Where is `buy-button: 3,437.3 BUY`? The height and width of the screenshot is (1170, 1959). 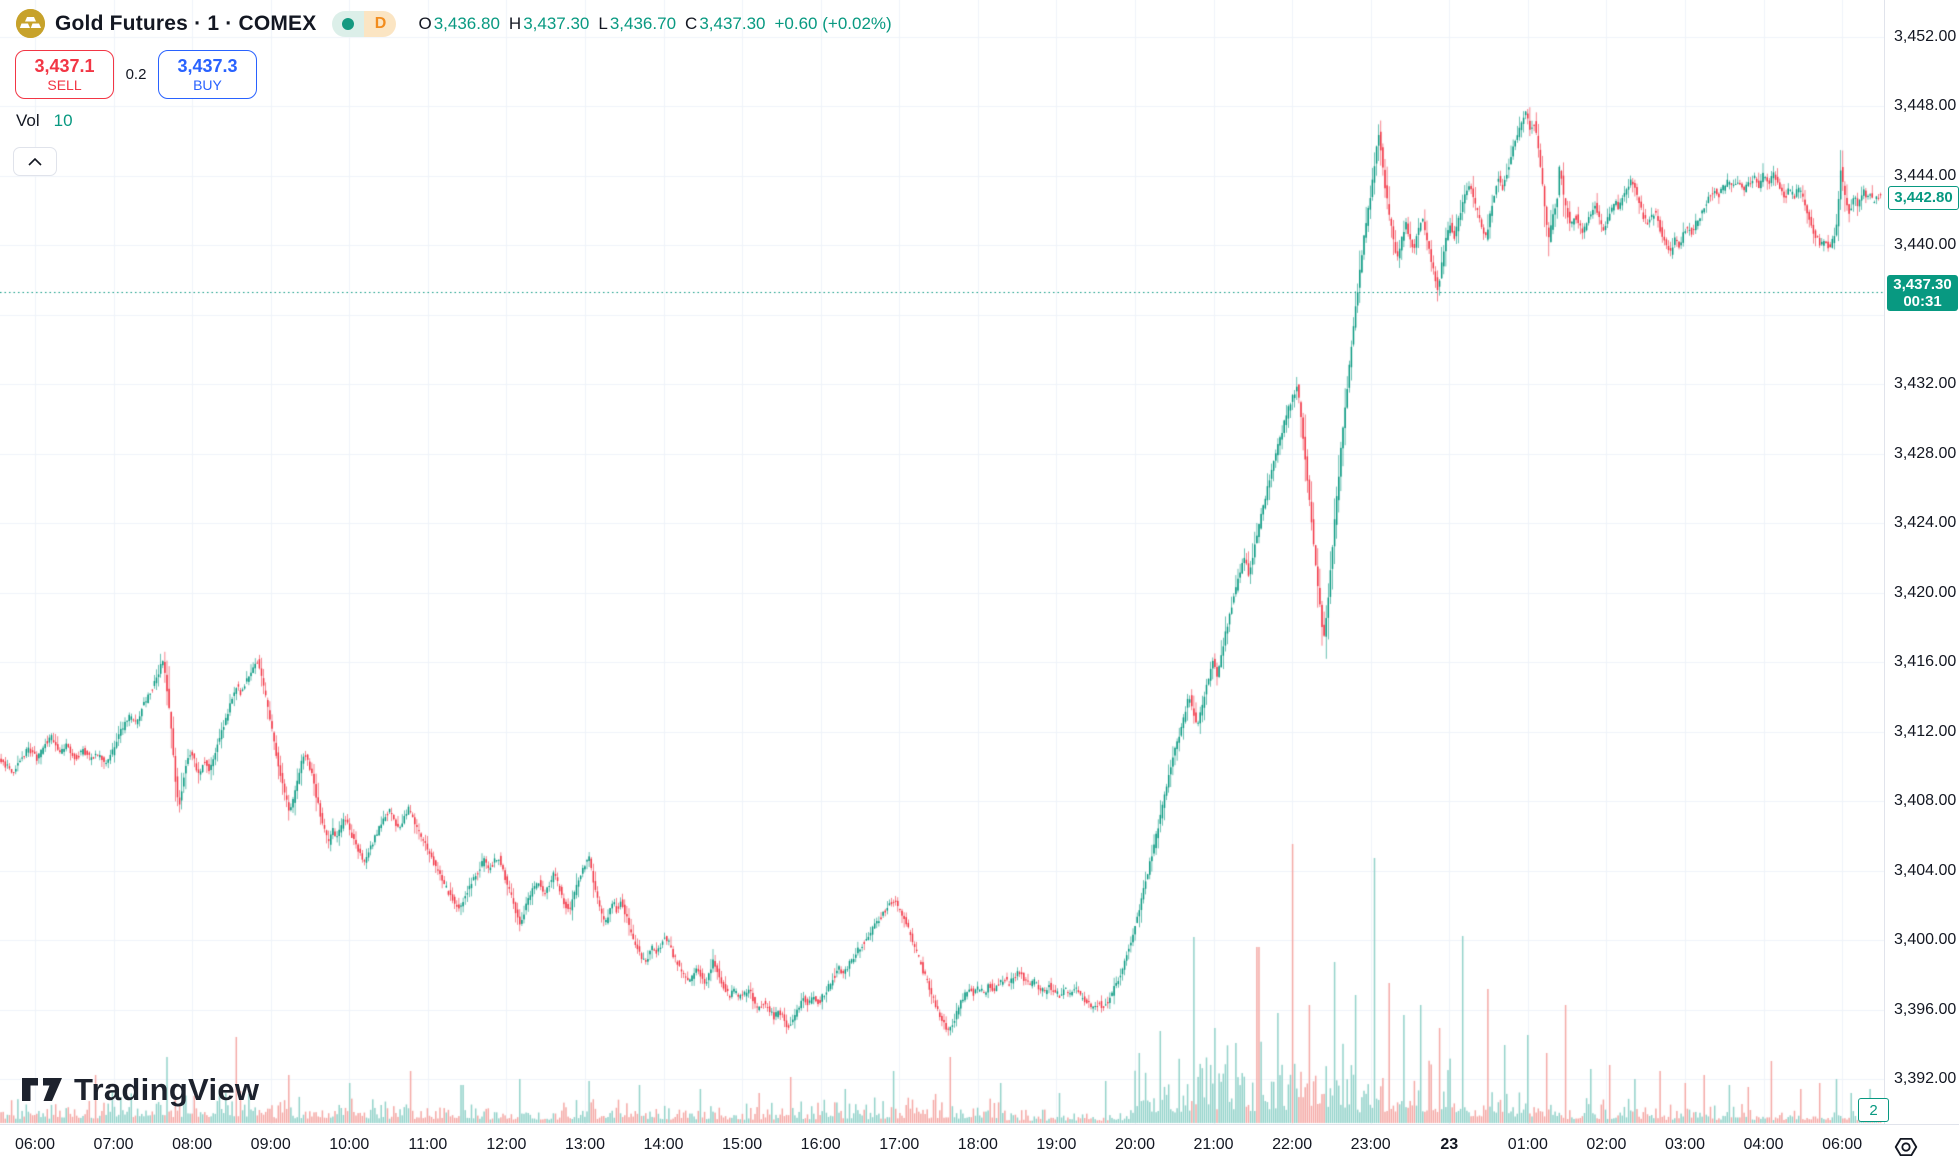 buy-button: 3,437.3 BUY is located at coordinates (207, 74).